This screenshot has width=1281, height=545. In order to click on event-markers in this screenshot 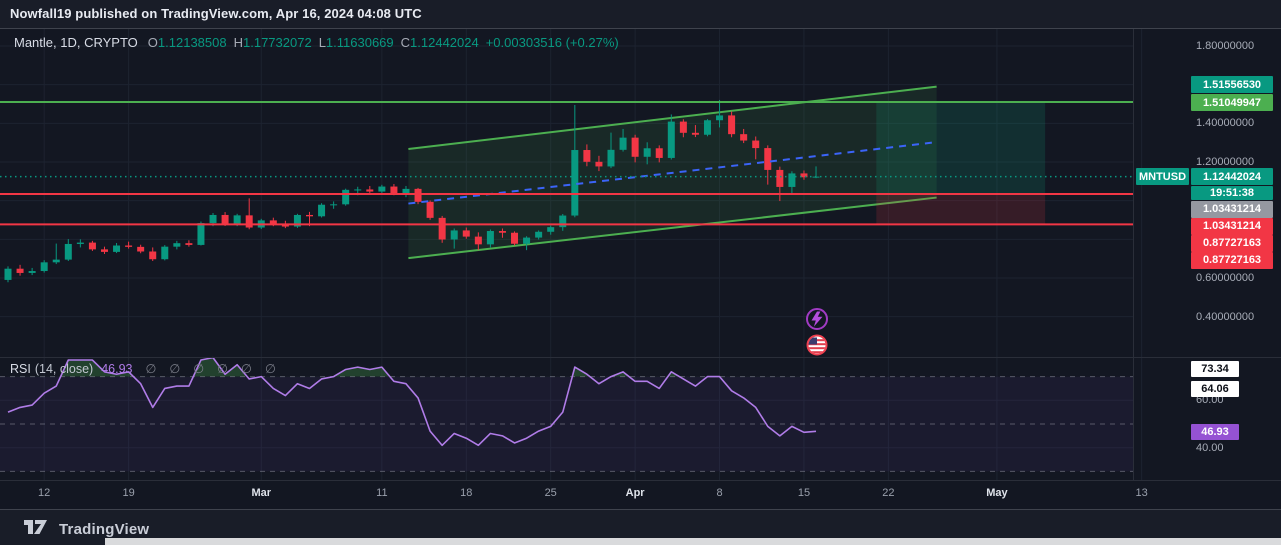, I will do `click(817, 332)`.